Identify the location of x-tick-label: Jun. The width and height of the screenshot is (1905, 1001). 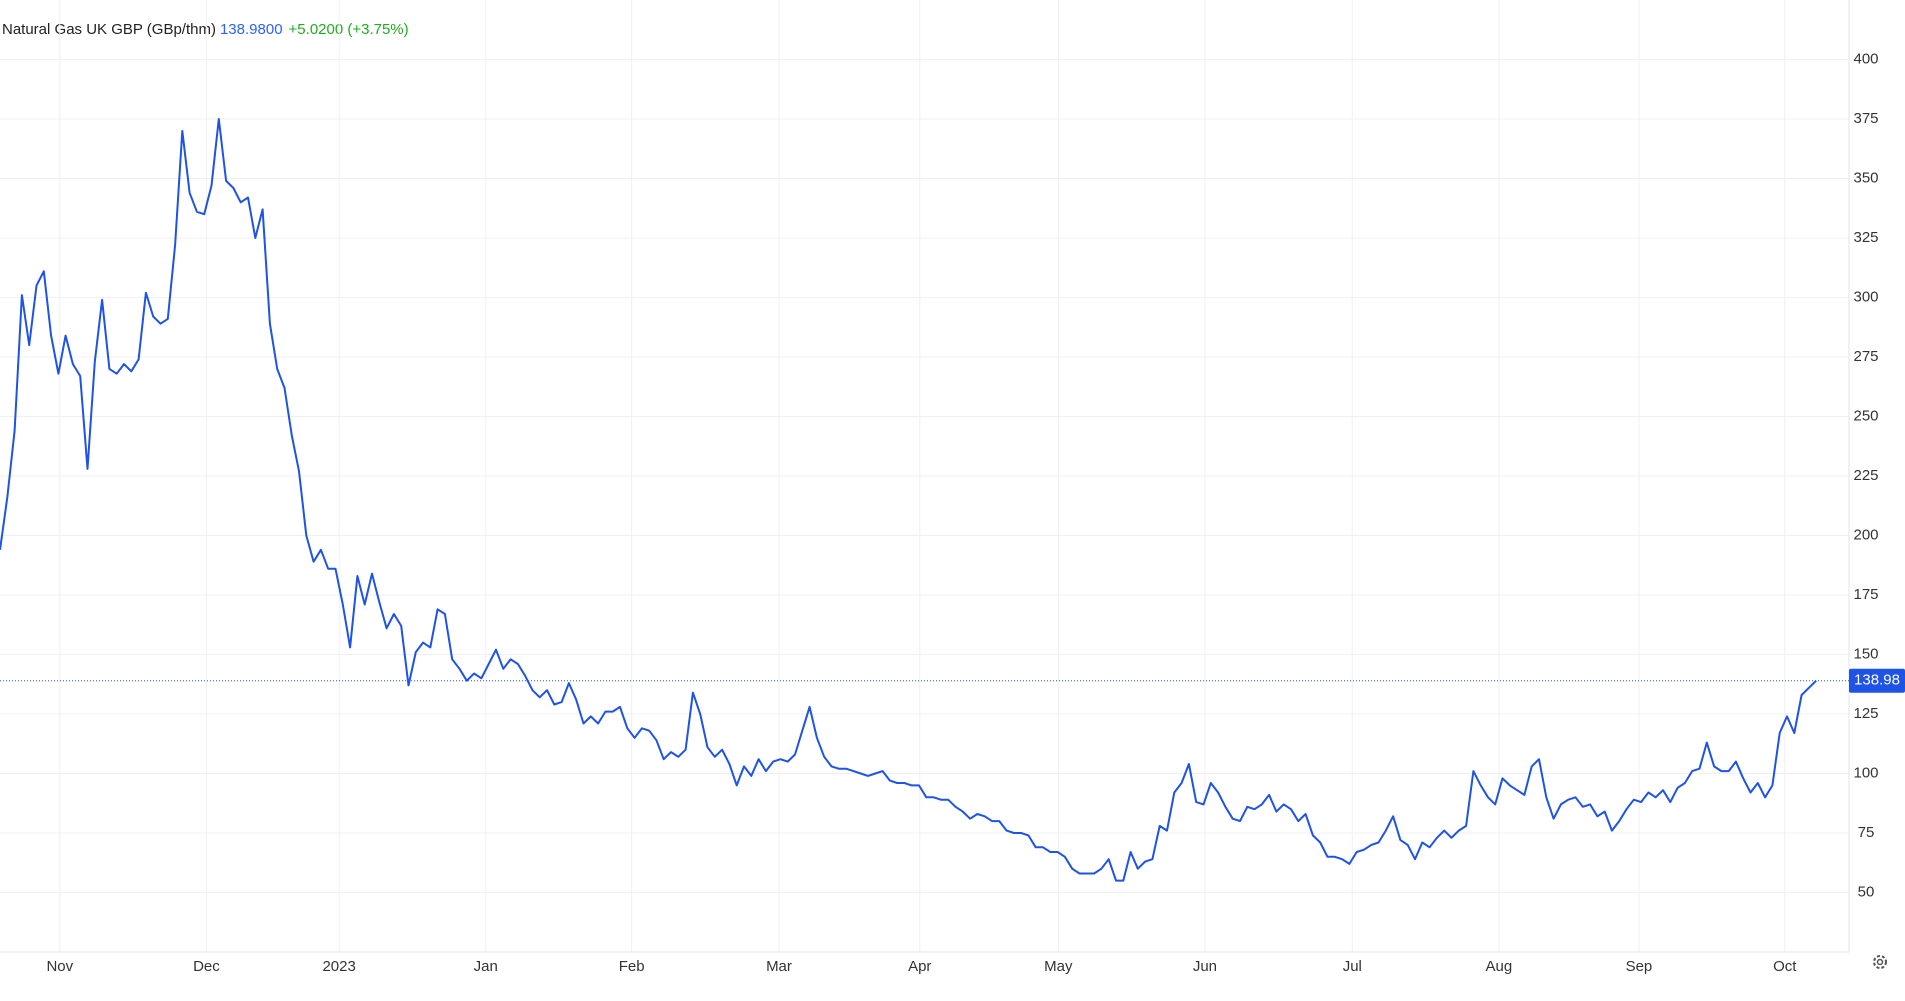
(1205, 966).